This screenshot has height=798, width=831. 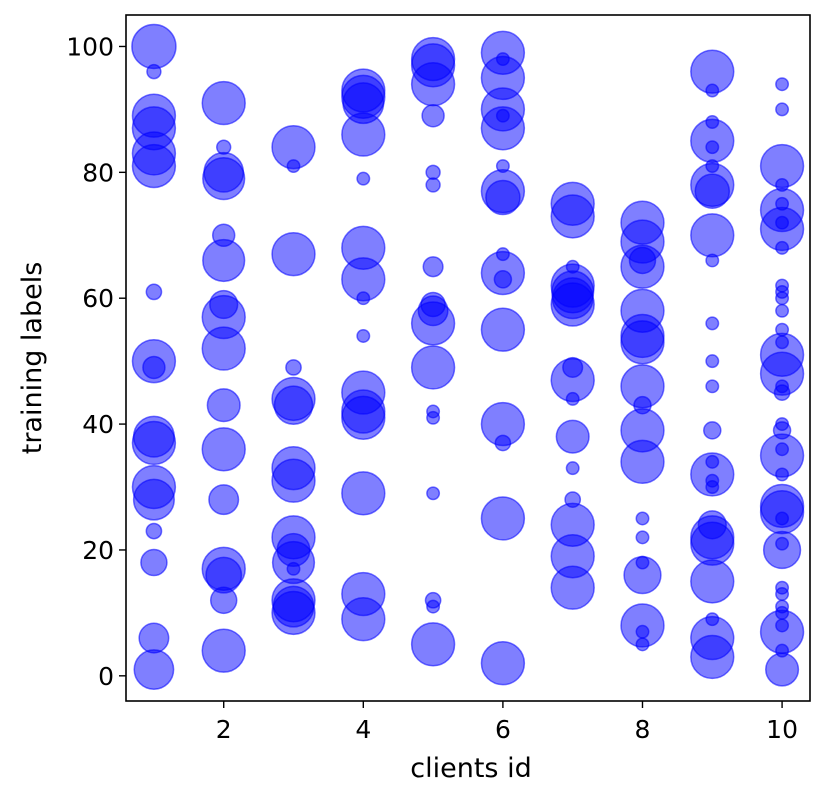 What do you see at coordinates (643, 729) in the screenshot?
I see `x-tick-label: 8` at bounding box center [643, 729].